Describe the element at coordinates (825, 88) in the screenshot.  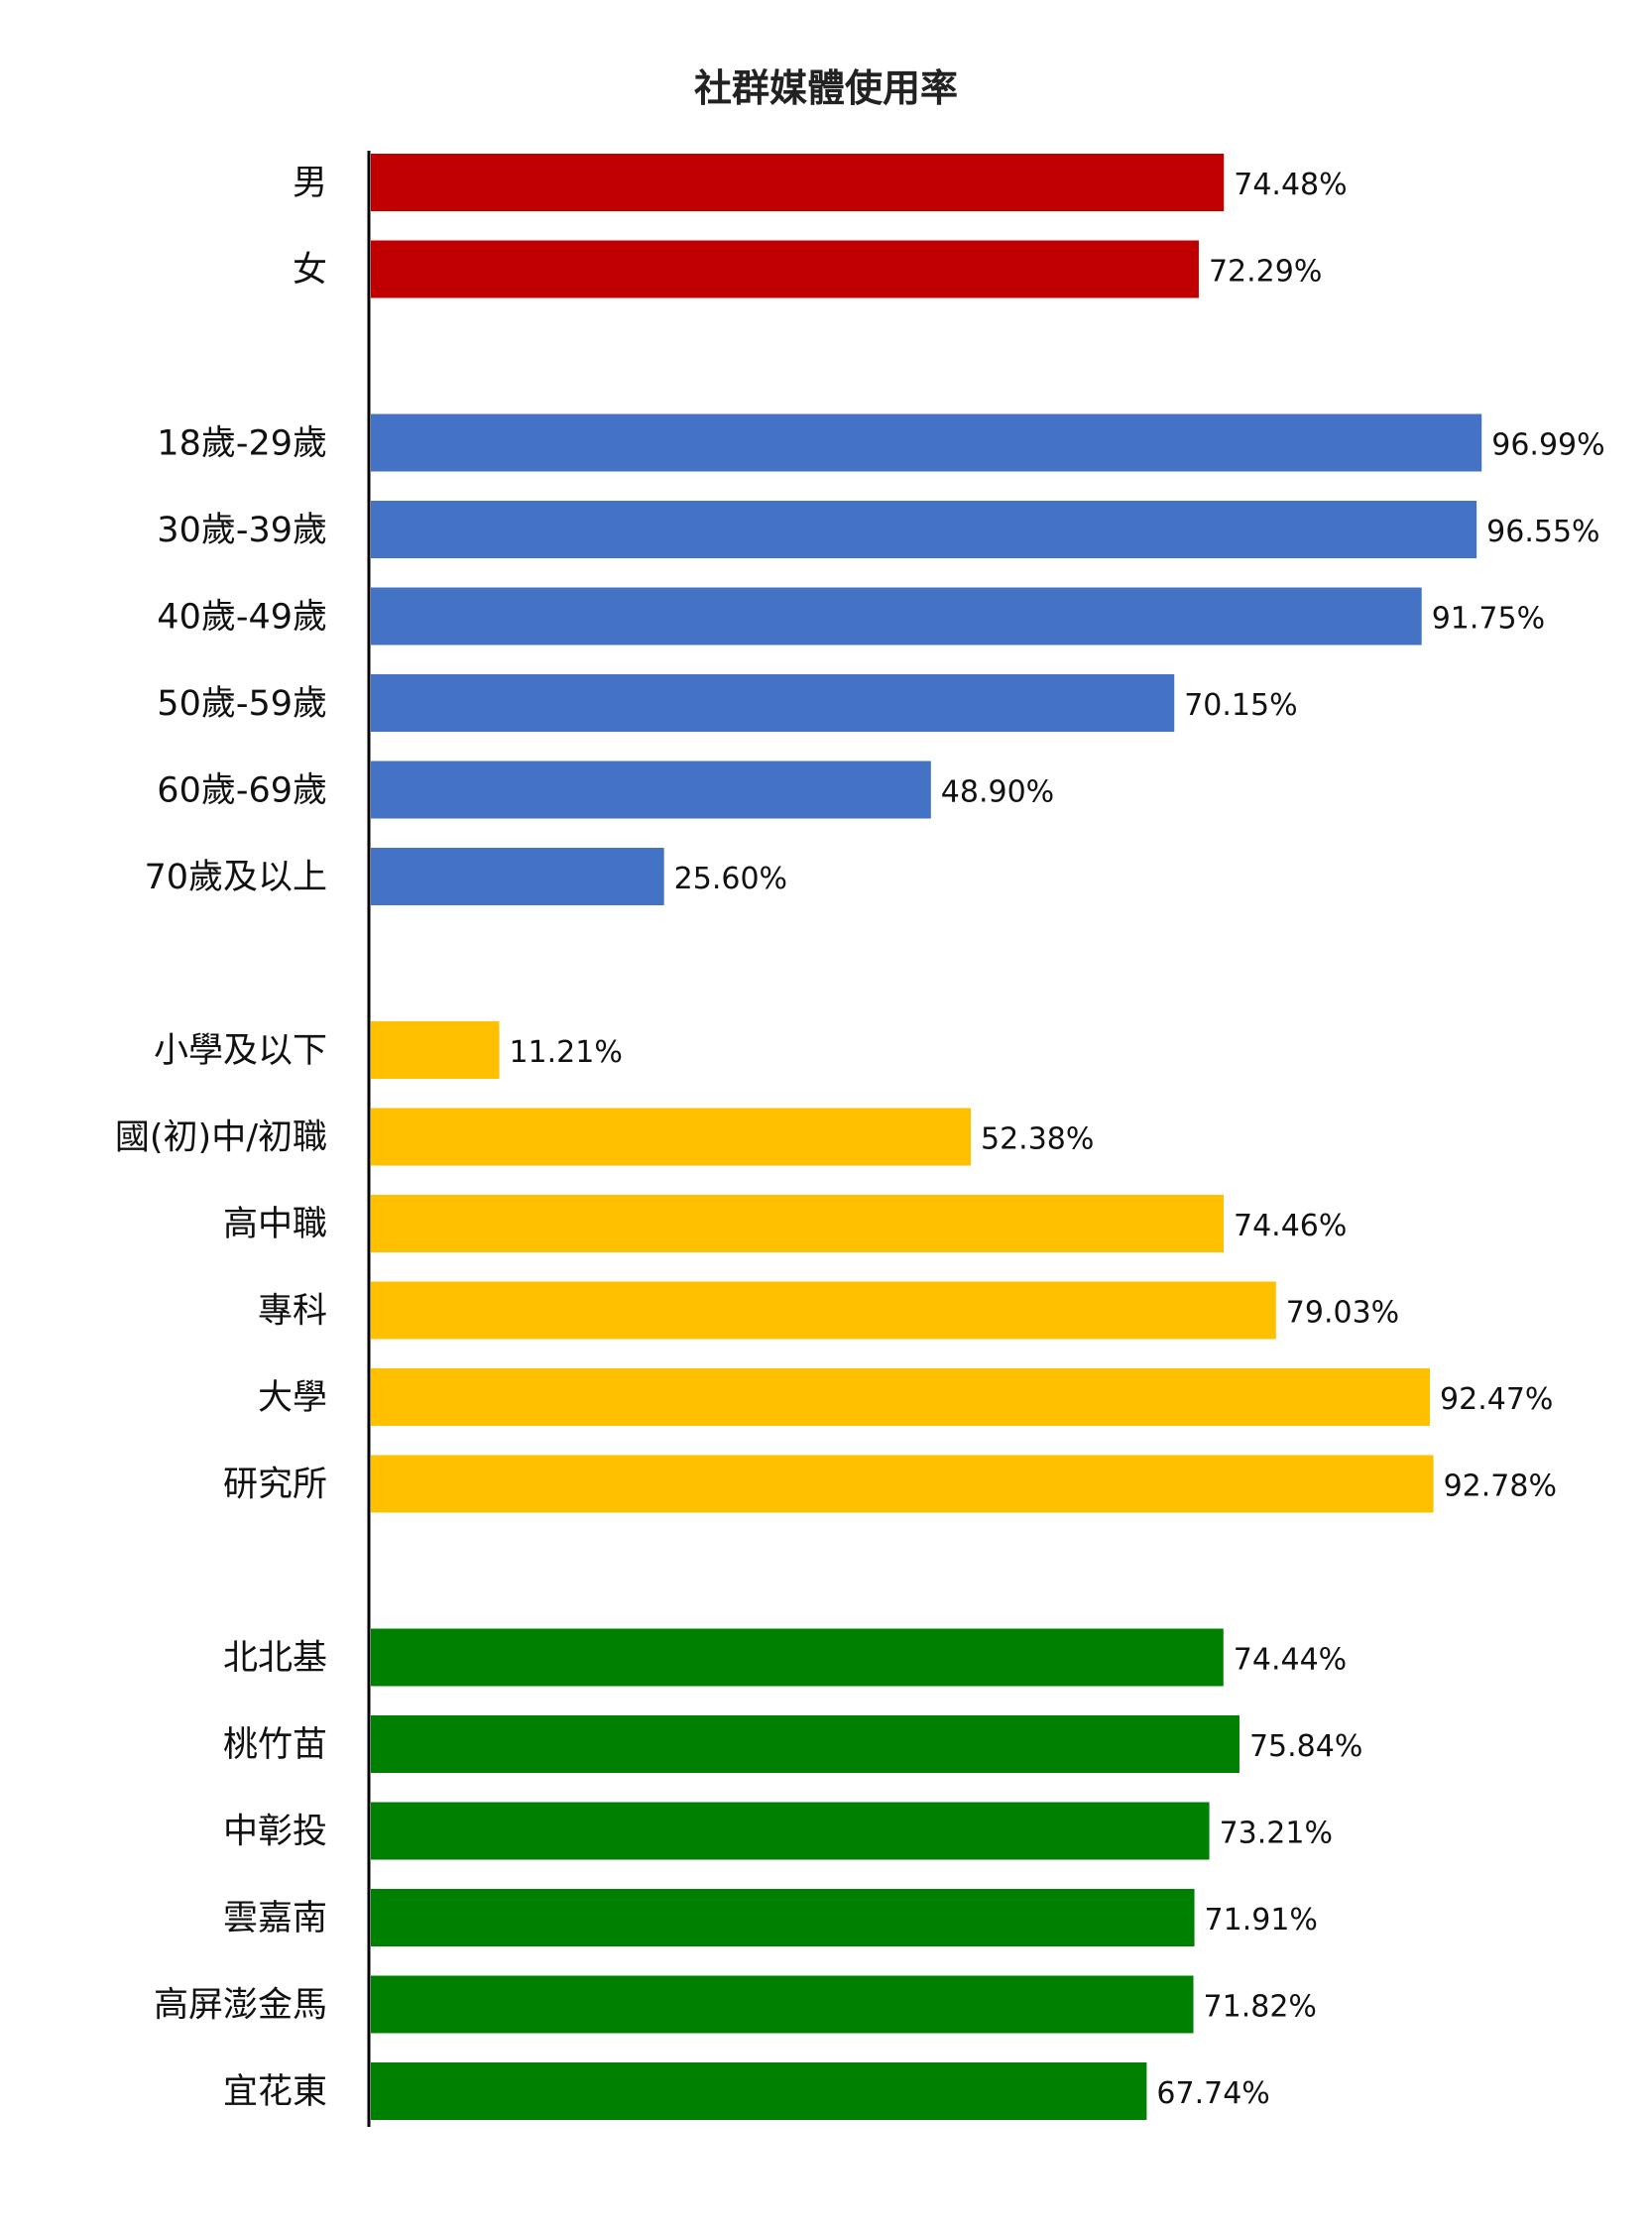
I see `chart-title: 社群媒體使用率` at that location.